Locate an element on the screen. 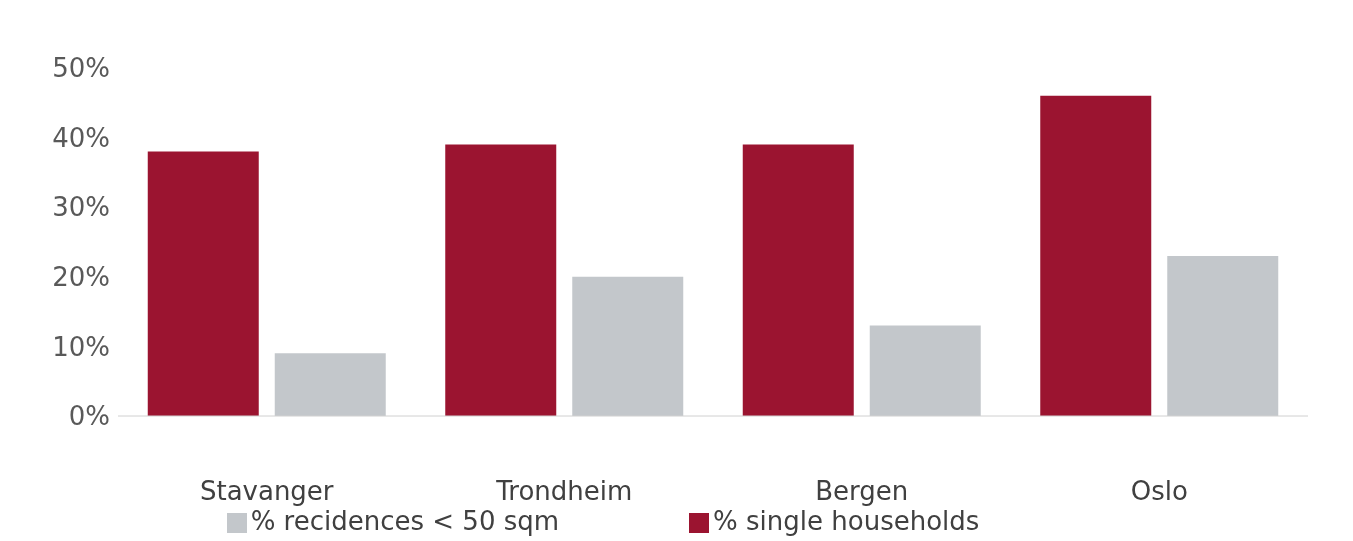  x-tick-label: Bergen is located at coordinates (862, 491).